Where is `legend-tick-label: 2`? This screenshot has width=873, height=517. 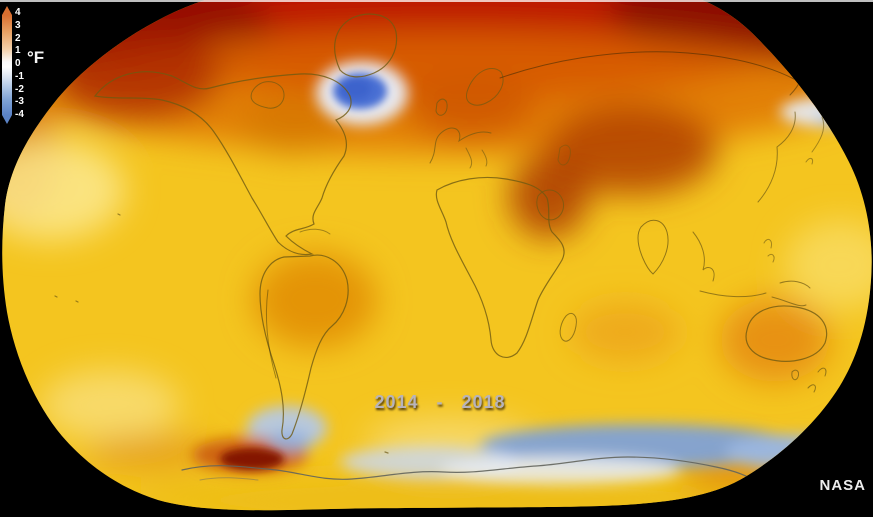 legend-tick-label: 2 is located at coordinates (18, 38).